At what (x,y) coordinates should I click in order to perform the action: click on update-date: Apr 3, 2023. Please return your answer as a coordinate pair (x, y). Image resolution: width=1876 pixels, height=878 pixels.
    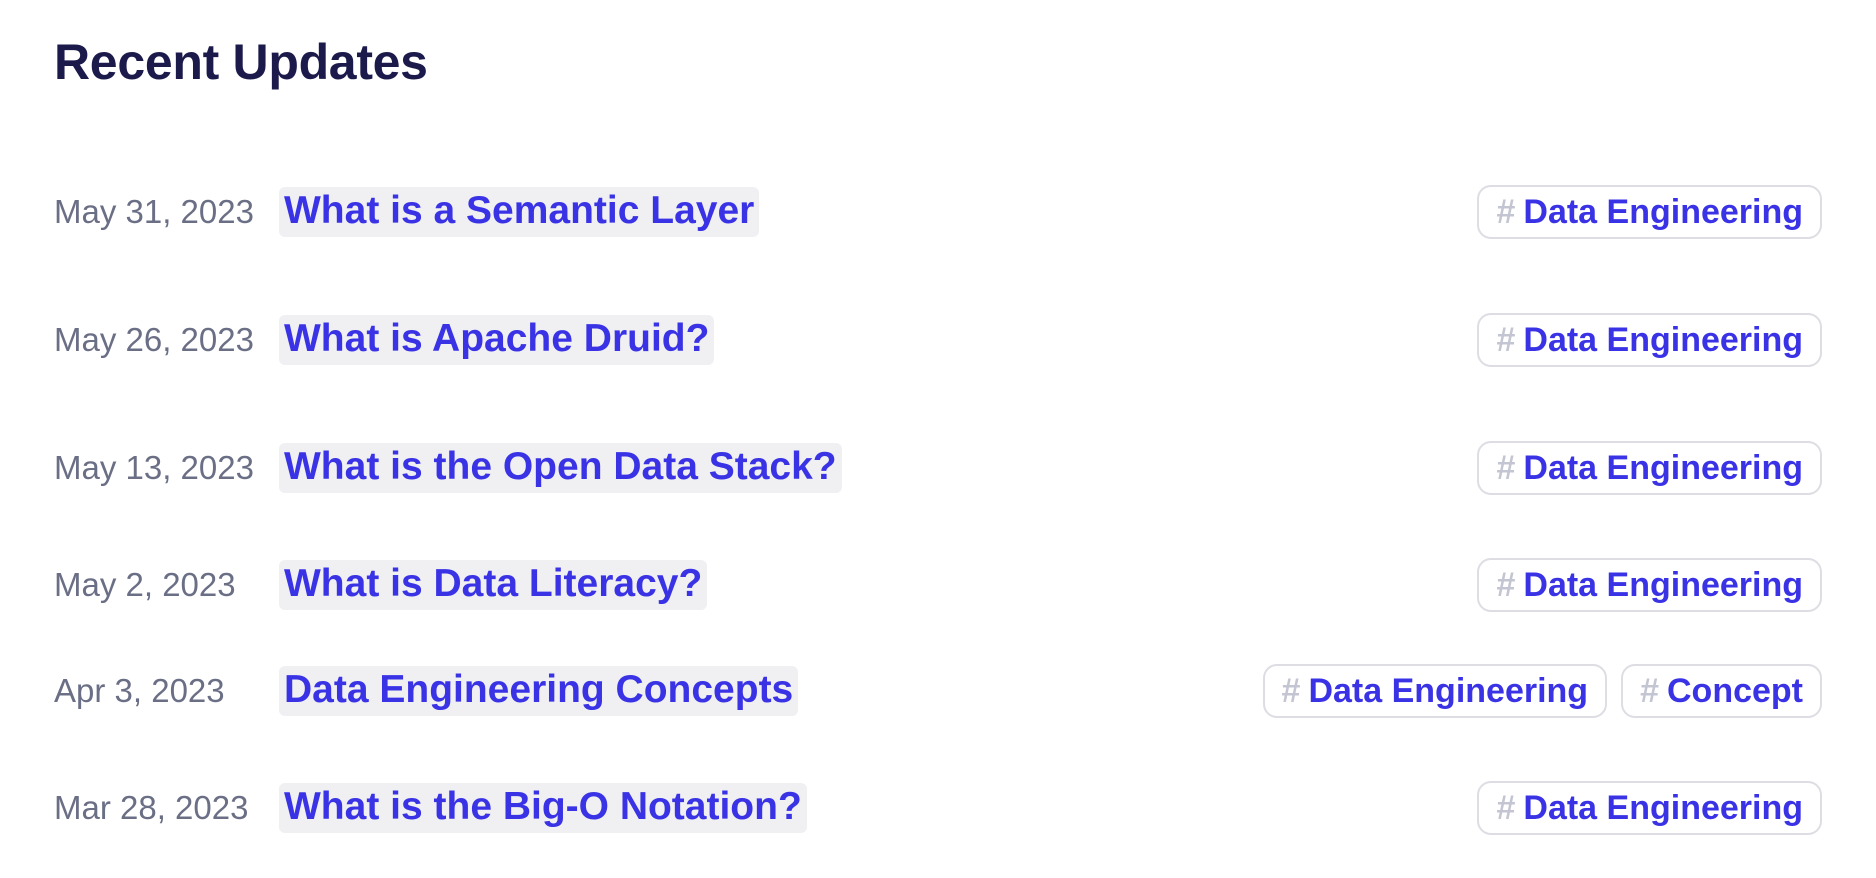
    Looking at the image, I should click on (139, 690).